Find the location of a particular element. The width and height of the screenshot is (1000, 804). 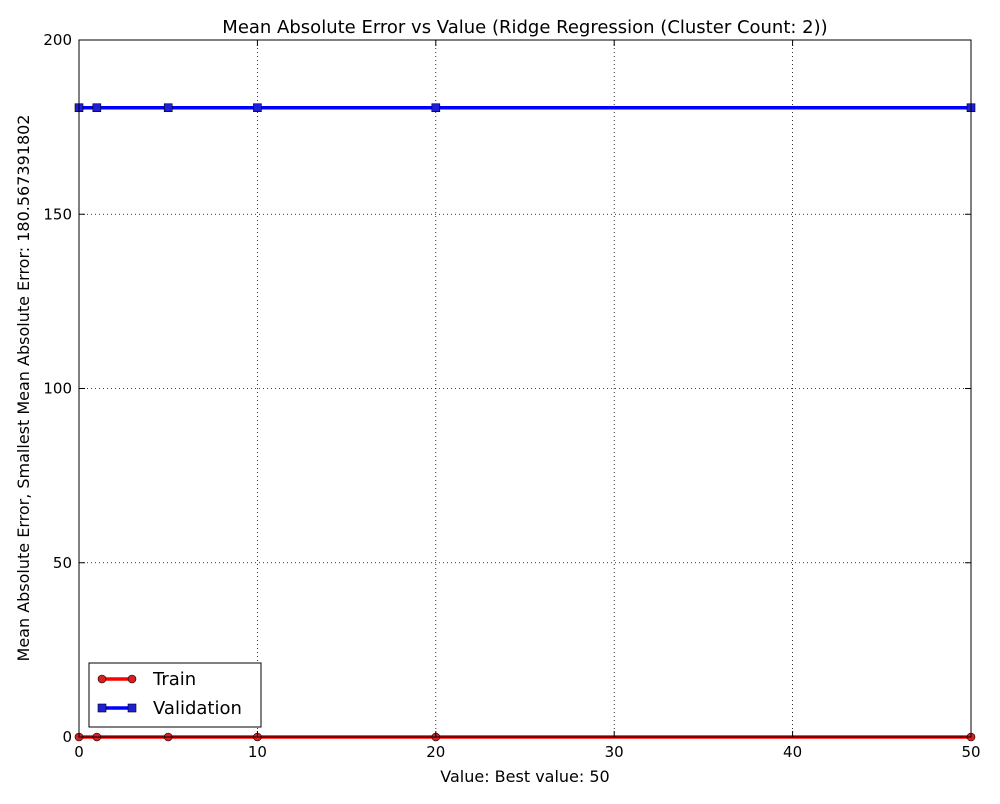

legend-label: Validation is located at coordinates (197, 708).